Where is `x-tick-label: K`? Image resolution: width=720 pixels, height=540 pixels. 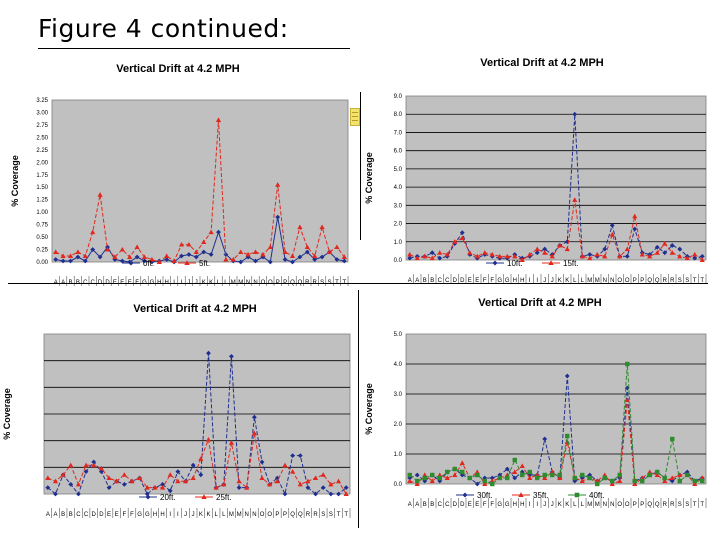 x-tick-label: K is located at coordinates (201, 515).